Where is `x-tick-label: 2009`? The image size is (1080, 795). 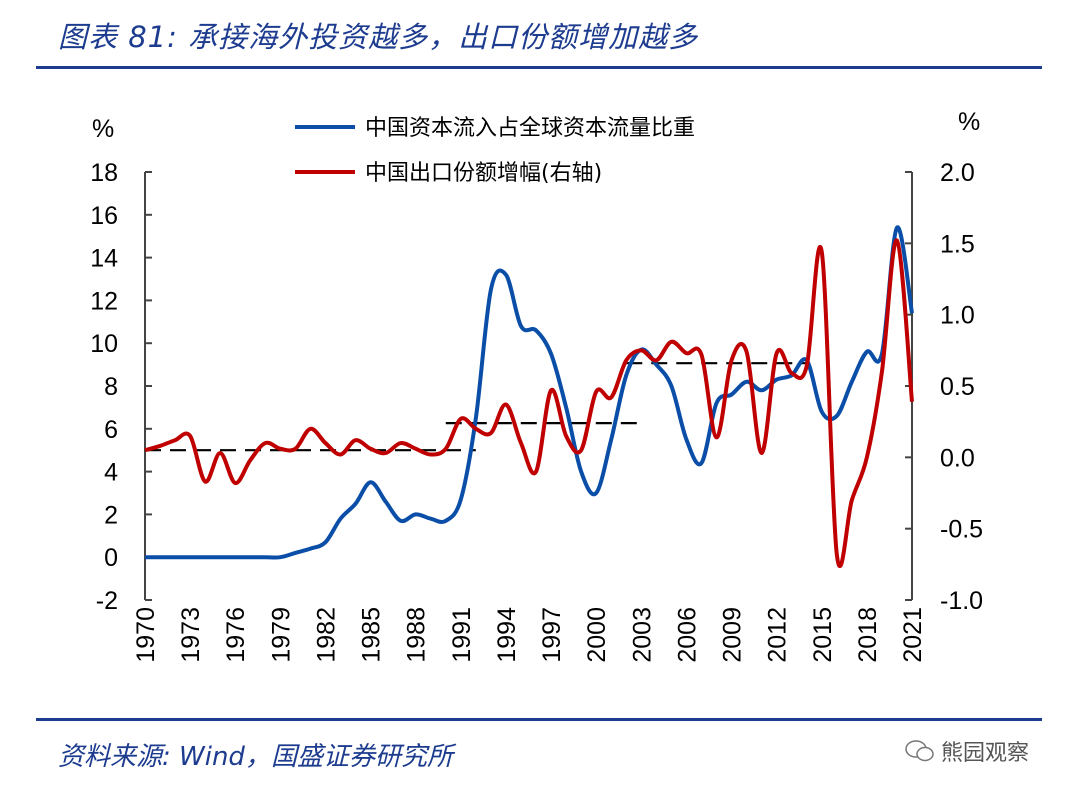 x-tick-label: 2009 is located at coordinates (733, 635).